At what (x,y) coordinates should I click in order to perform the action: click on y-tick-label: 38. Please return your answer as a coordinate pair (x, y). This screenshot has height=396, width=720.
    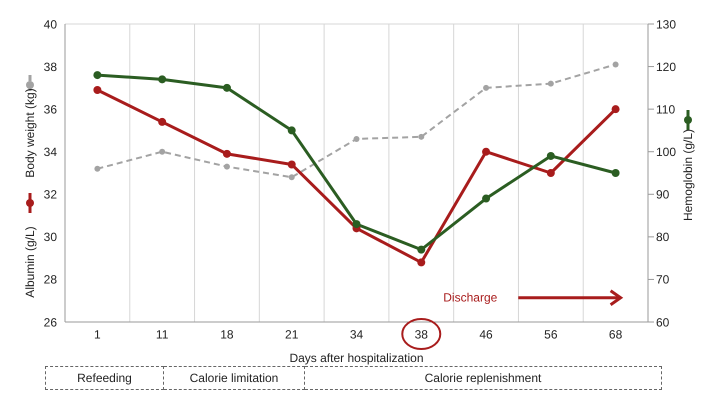
    Looking at the image, I should click on (51, 67).